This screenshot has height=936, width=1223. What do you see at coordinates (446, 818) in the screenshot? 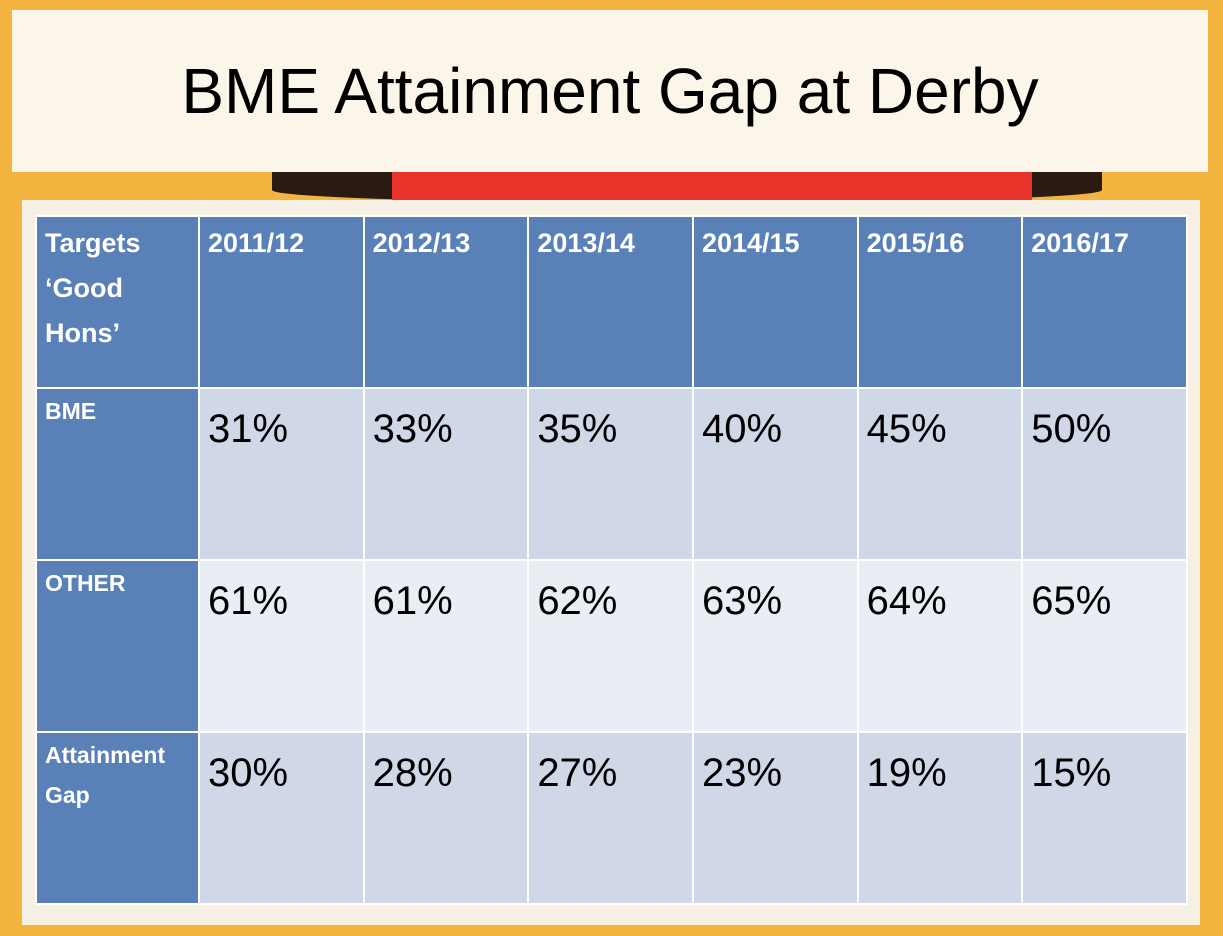
I see `value-cell: 28%` at bounding box center [446, 818].